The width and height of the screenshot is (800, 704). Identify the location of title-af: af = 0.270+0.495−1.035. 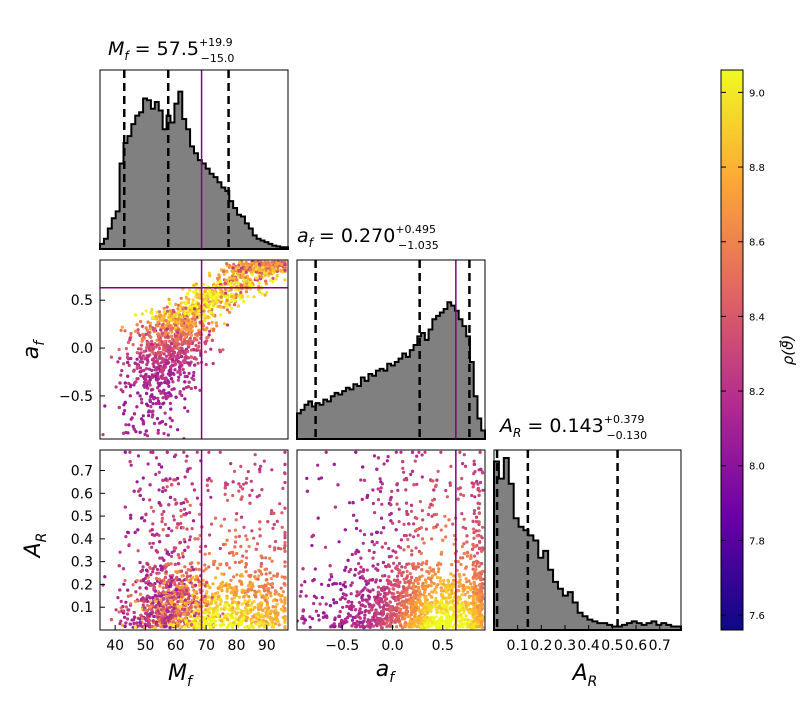
(368, 237).